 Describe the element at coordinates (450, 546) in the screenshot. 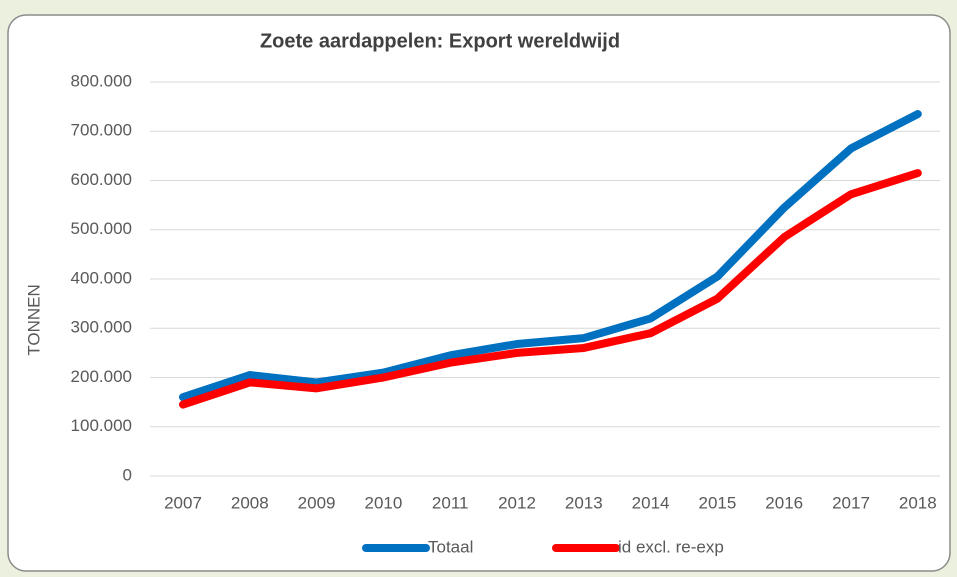

I see `legend-label: Totaal` at that location.